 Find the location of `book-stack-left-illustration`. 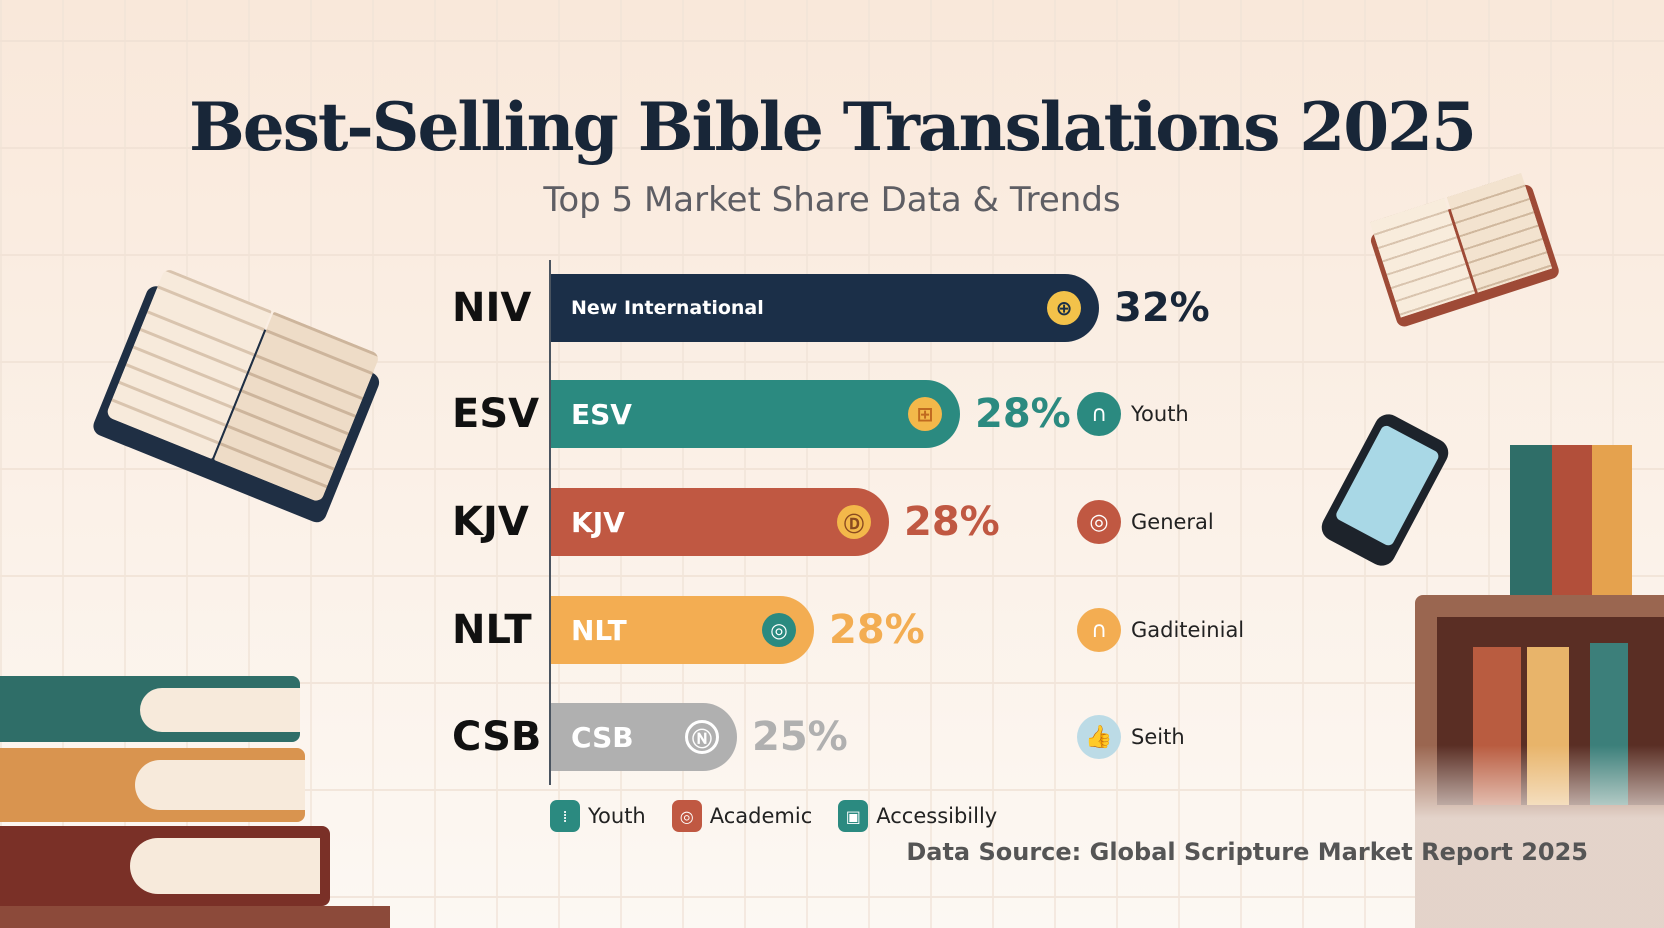

book-stack-left-illustration is located at coordinates (195, 802).